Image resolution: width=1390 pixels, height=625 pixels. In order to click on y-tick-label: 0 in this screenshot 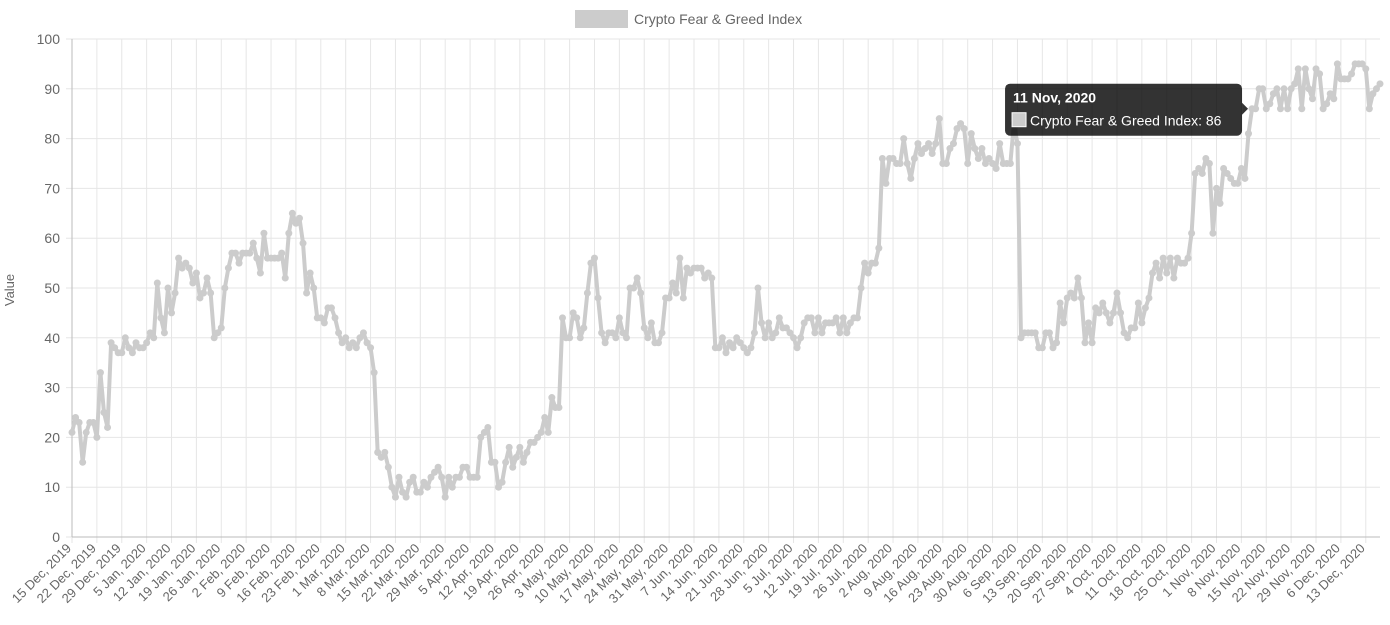, I will do `click(56, 537)`.